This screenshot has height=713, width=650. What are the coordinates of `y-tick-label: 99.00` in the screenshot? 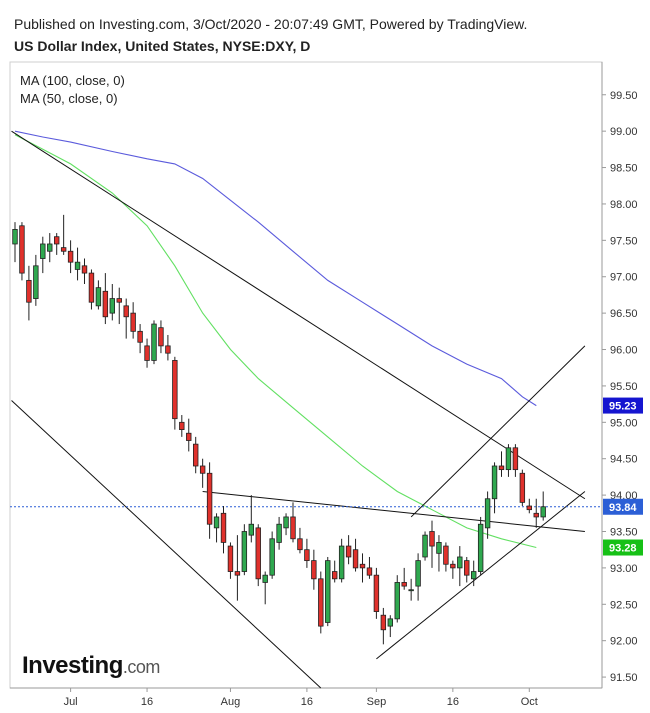 It's located at (624, 132).